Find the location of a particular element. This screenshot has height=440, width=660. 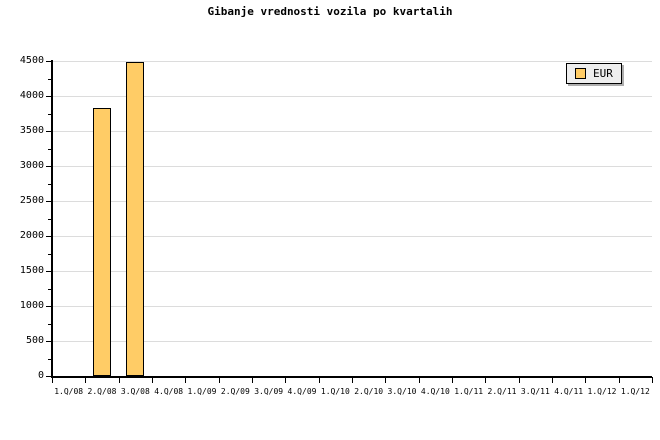

x-axis-tick-label: 3.Q/08 is located at coordinates (135, 391).